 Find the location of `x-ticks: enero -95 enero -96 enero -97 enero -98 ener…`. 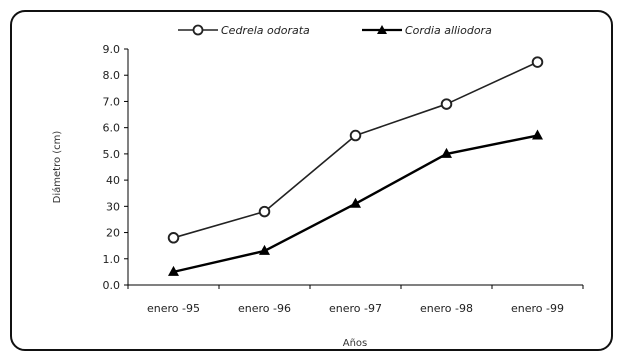

x-ticks: enero -95 enero -96 enero -97 enero -98 ener… is located at coordinates (355, 300).